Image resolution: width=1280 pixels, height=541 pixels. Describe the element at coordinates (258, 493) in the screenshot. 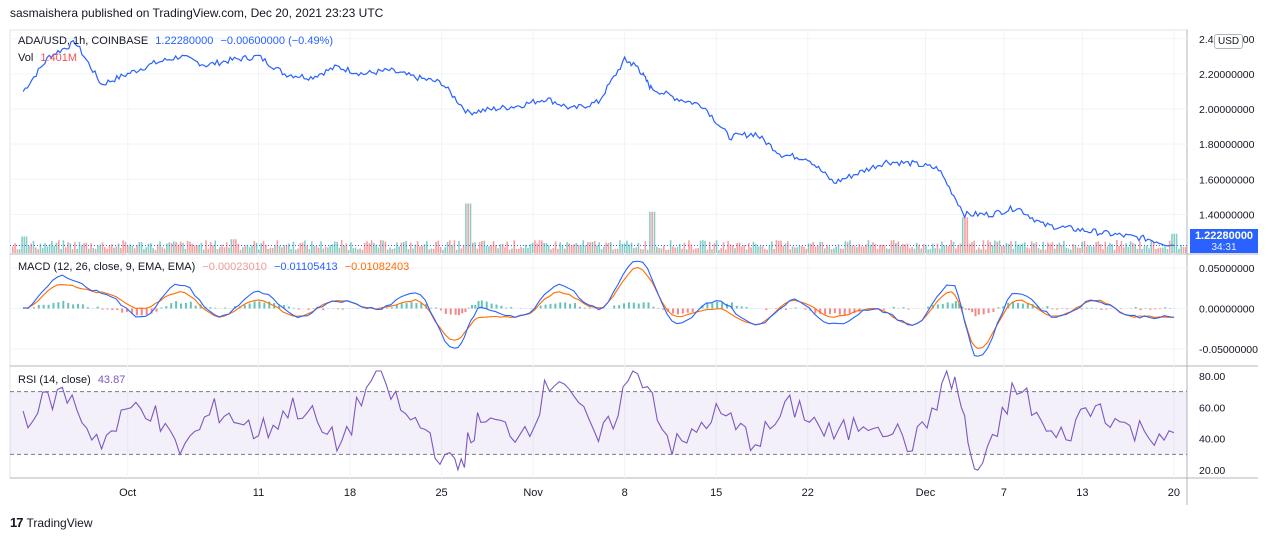

I see `x-tick-label: 11` at that location.